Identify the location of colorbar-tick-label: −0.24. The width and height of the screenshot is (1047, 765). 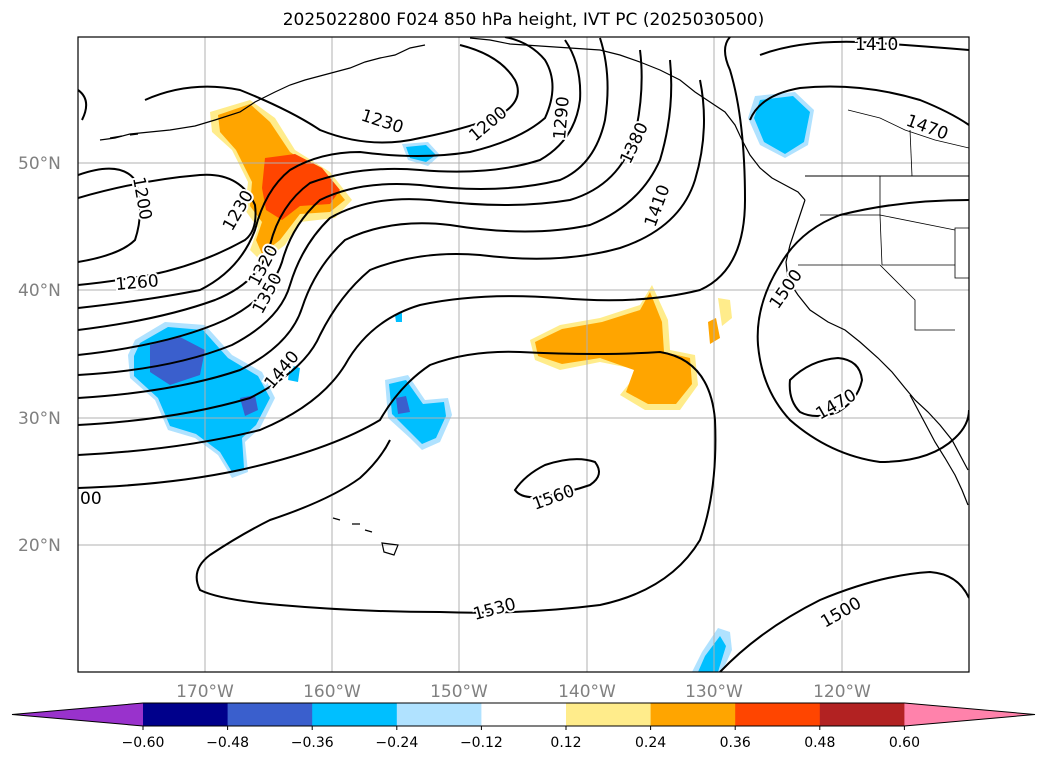
(396, 743).